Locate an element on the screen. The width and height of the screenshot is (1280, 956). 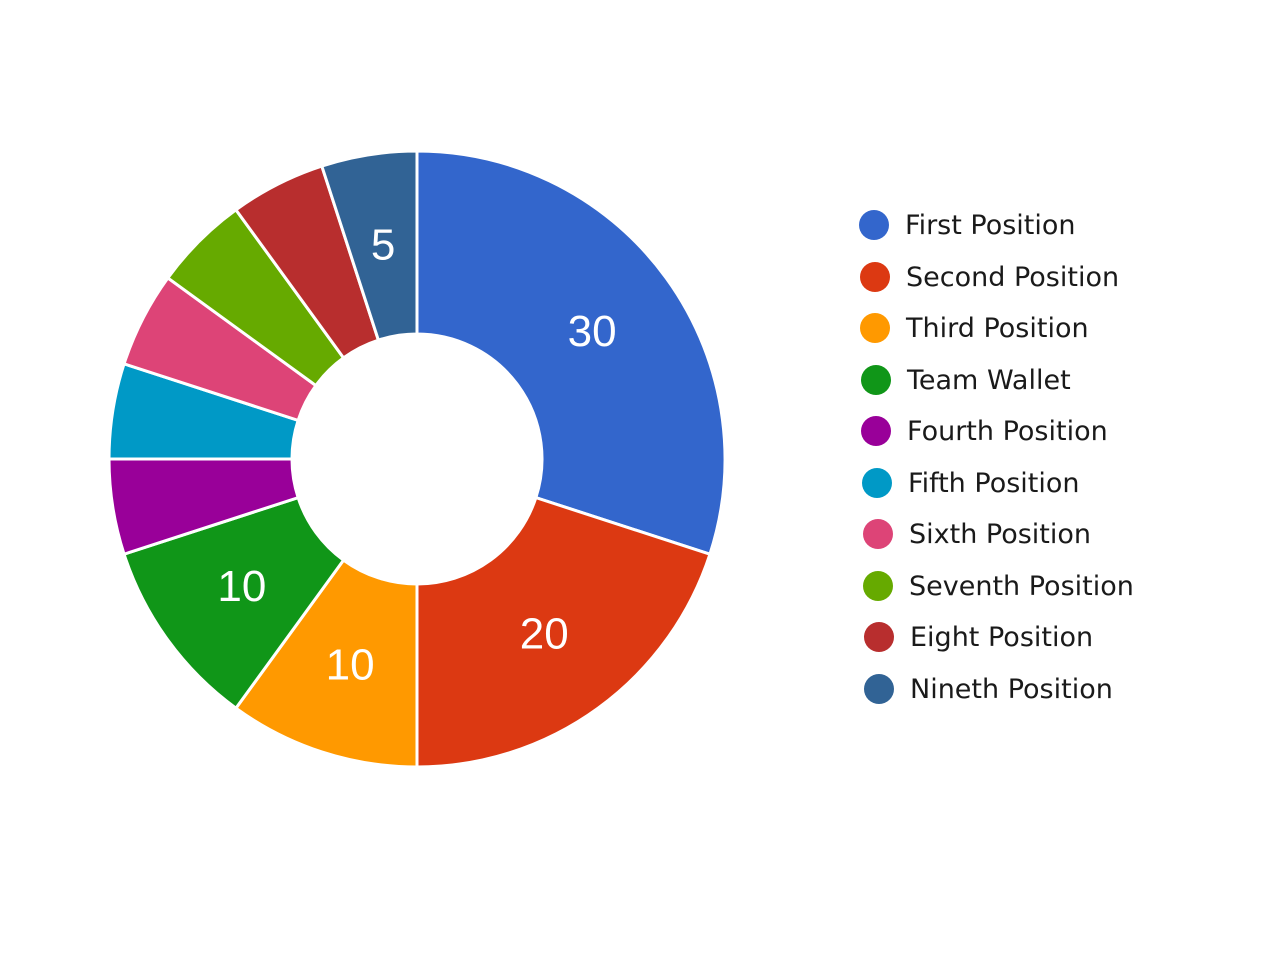
slice-value-label: 5 is located at coordinates (383, 245).